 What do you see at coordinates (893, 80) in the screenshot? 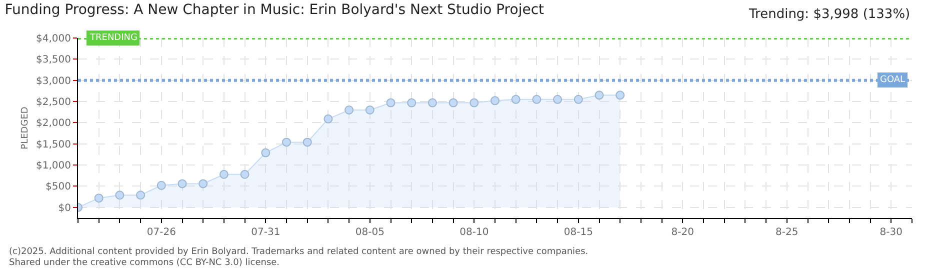
I see `ref-line-label: GOAL` at bounding box center [893, 80].